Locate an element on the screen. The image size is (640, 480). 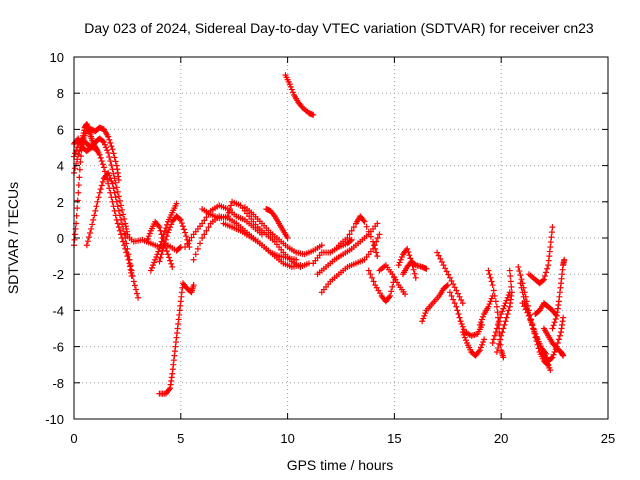
y-tick-label: -2 is located at coordinates (58, 274).